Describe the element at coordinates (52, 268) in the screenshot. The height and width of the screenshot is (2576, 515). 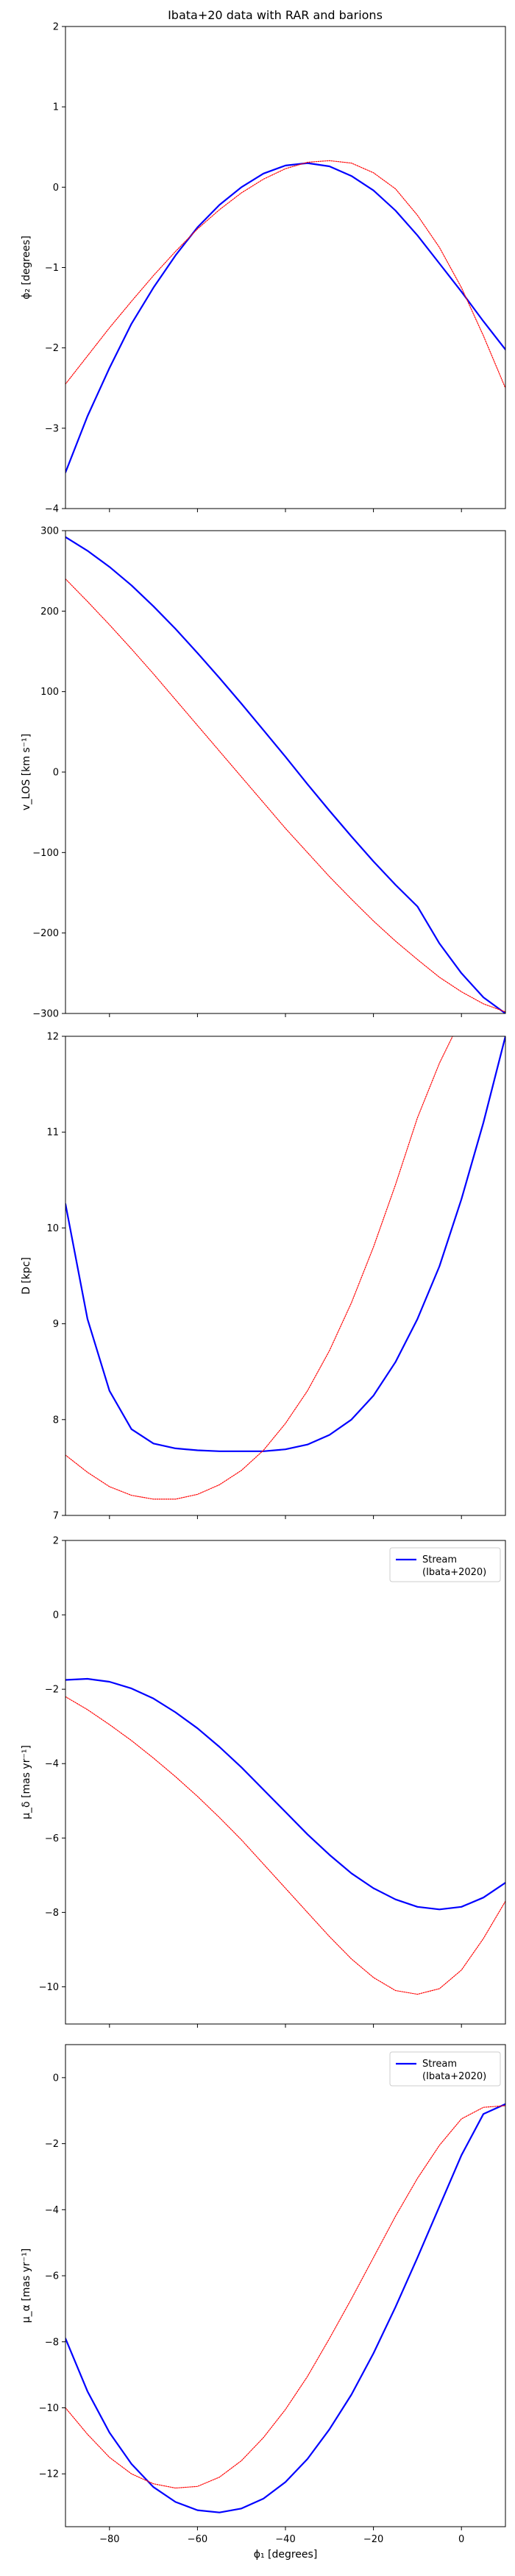
I see `y-tick-label: −1` at that location.